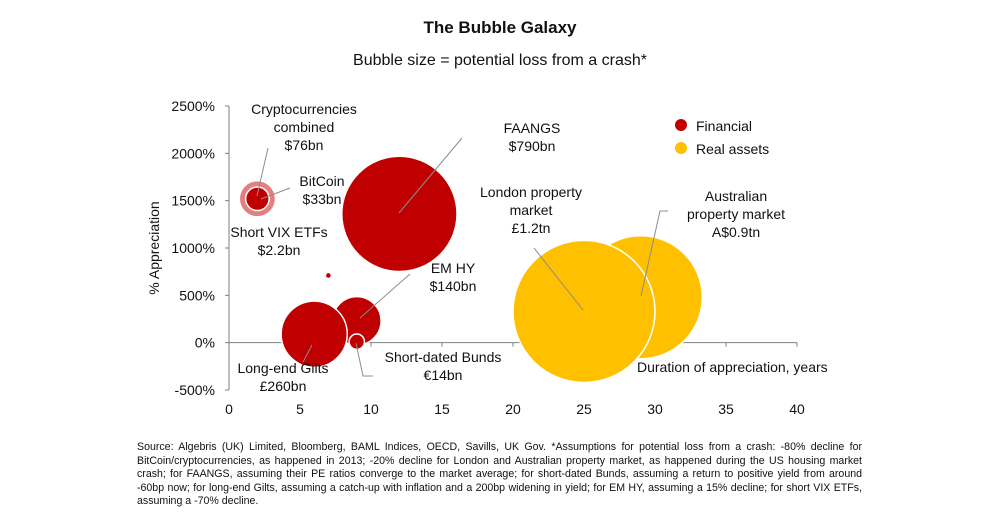 This screenshot has width=1000, height=527. What do you see at coordinates (279, 250) in the screenshot?
I see `bubble-label-short-vix: $2.2bn` at bounding box center [279, 250].